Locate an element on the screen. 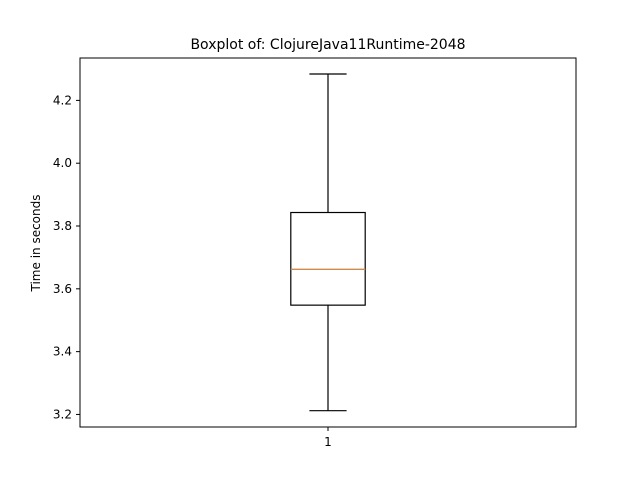  plot-area is located at coordinates (328, 242).